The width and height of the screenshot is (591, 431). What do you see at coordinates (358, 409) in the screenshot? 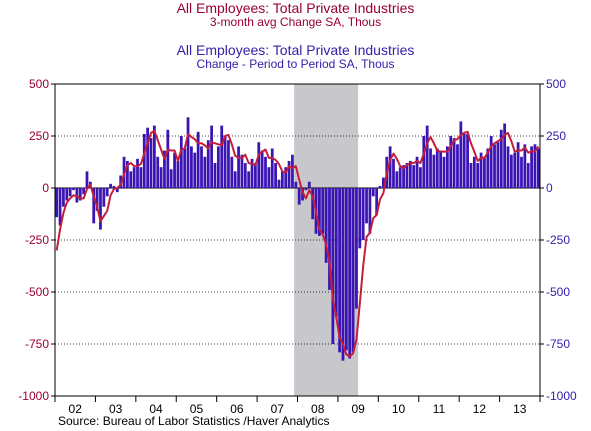
I see `x-tick-label: 09` at bounding box center [358, 409].